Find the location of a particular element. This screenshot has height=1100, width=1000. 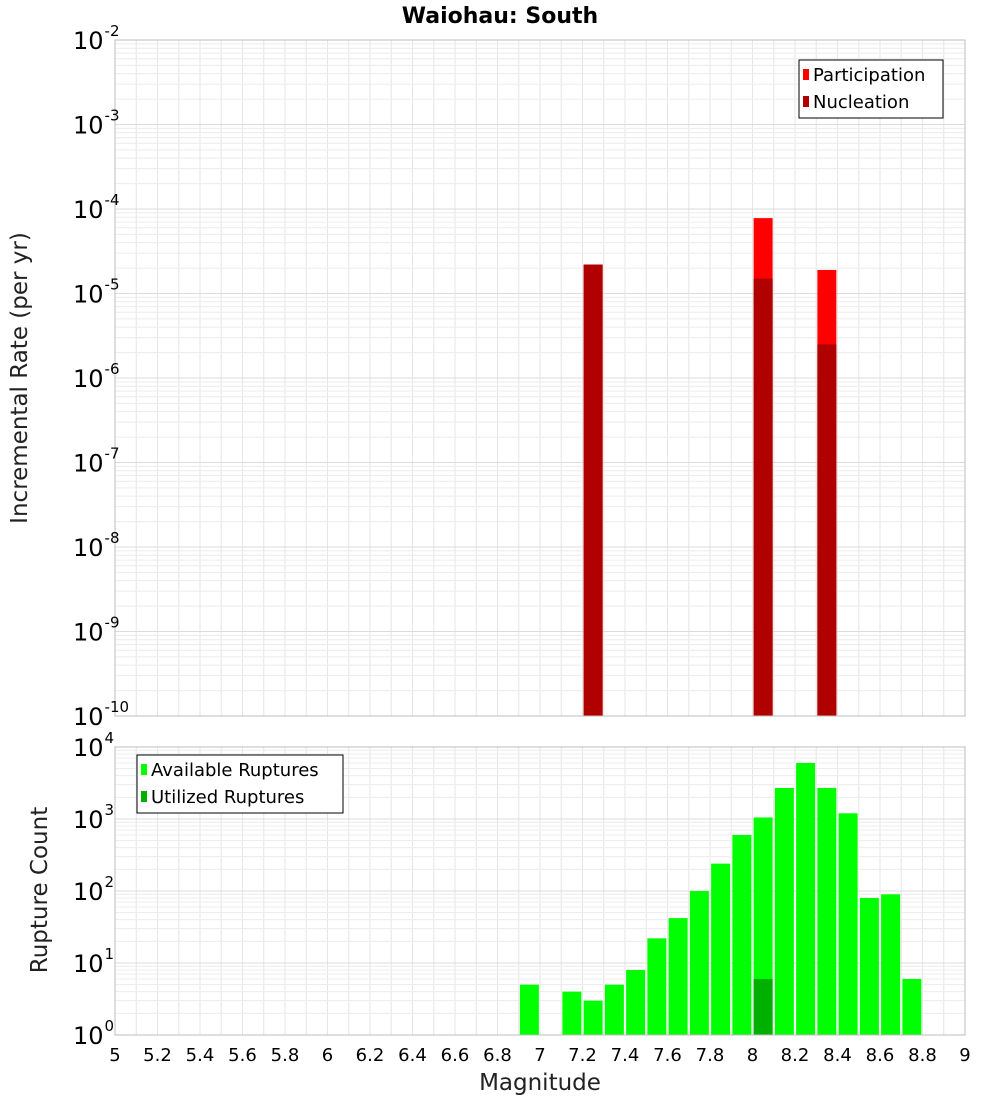

count-legend-label: Available Ruptures is located at coordinates (235, 770).